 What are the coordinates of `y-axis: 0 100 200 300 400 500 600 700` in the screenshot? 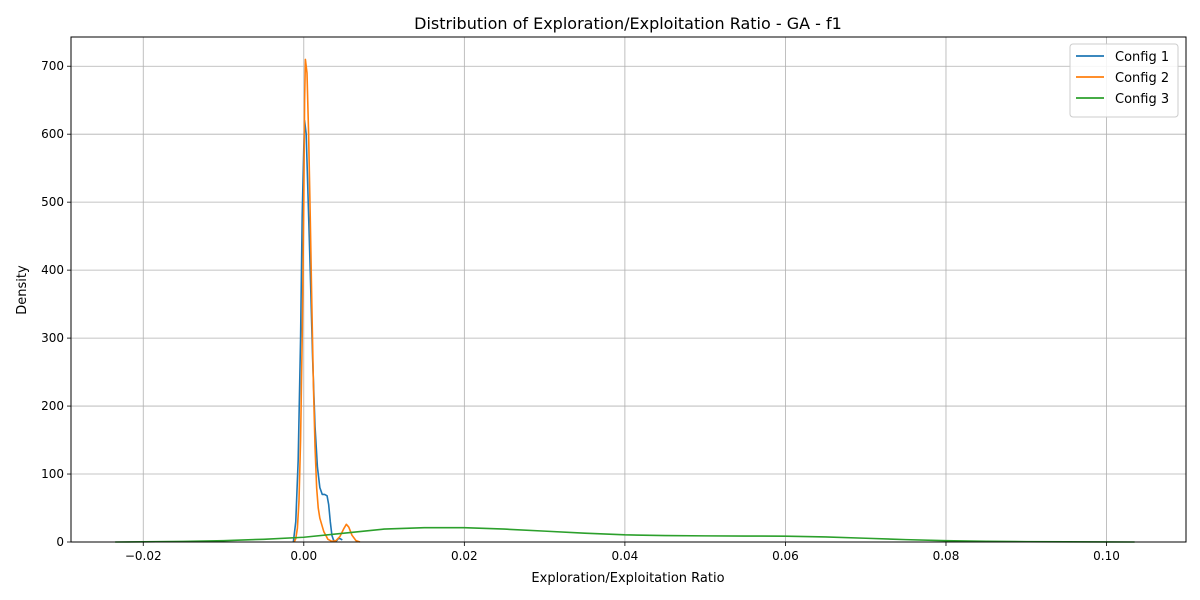 It's located at (56, 304).